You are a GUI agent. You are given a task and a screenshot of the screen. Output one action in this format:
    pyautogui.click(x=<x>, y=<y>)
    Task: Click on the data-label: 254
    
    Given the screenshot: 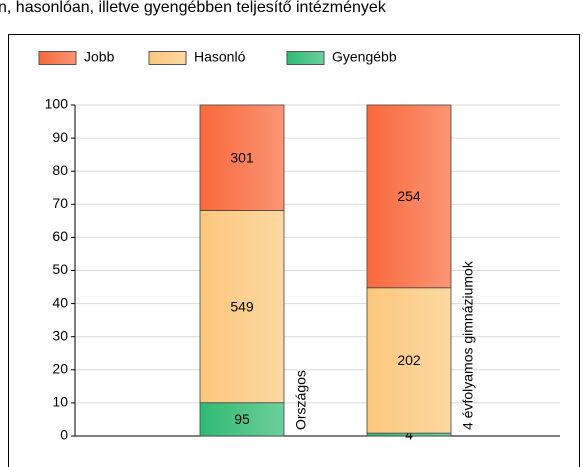 What is the action you would take?
    pyautogui.click(x=409, y=196)
    